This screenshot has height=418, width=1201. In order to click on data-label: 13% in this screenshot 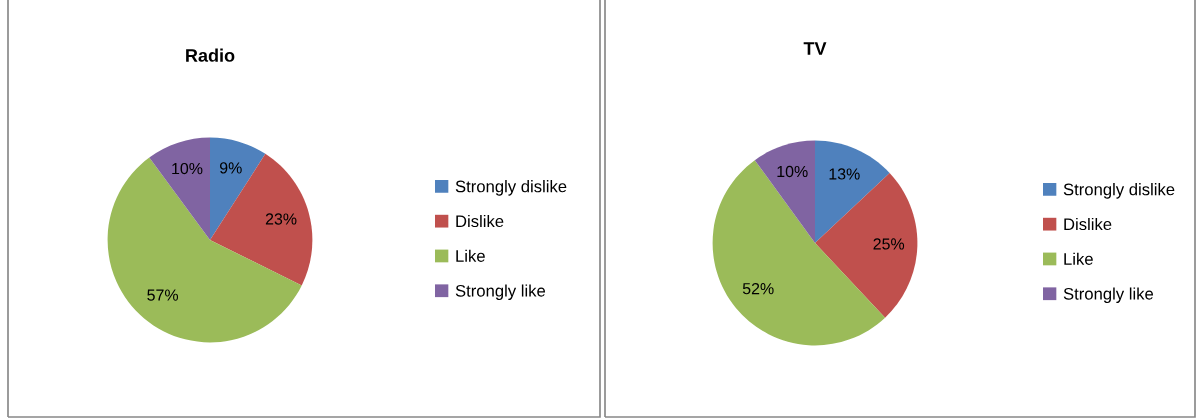, I will do `click(844, 174)`.